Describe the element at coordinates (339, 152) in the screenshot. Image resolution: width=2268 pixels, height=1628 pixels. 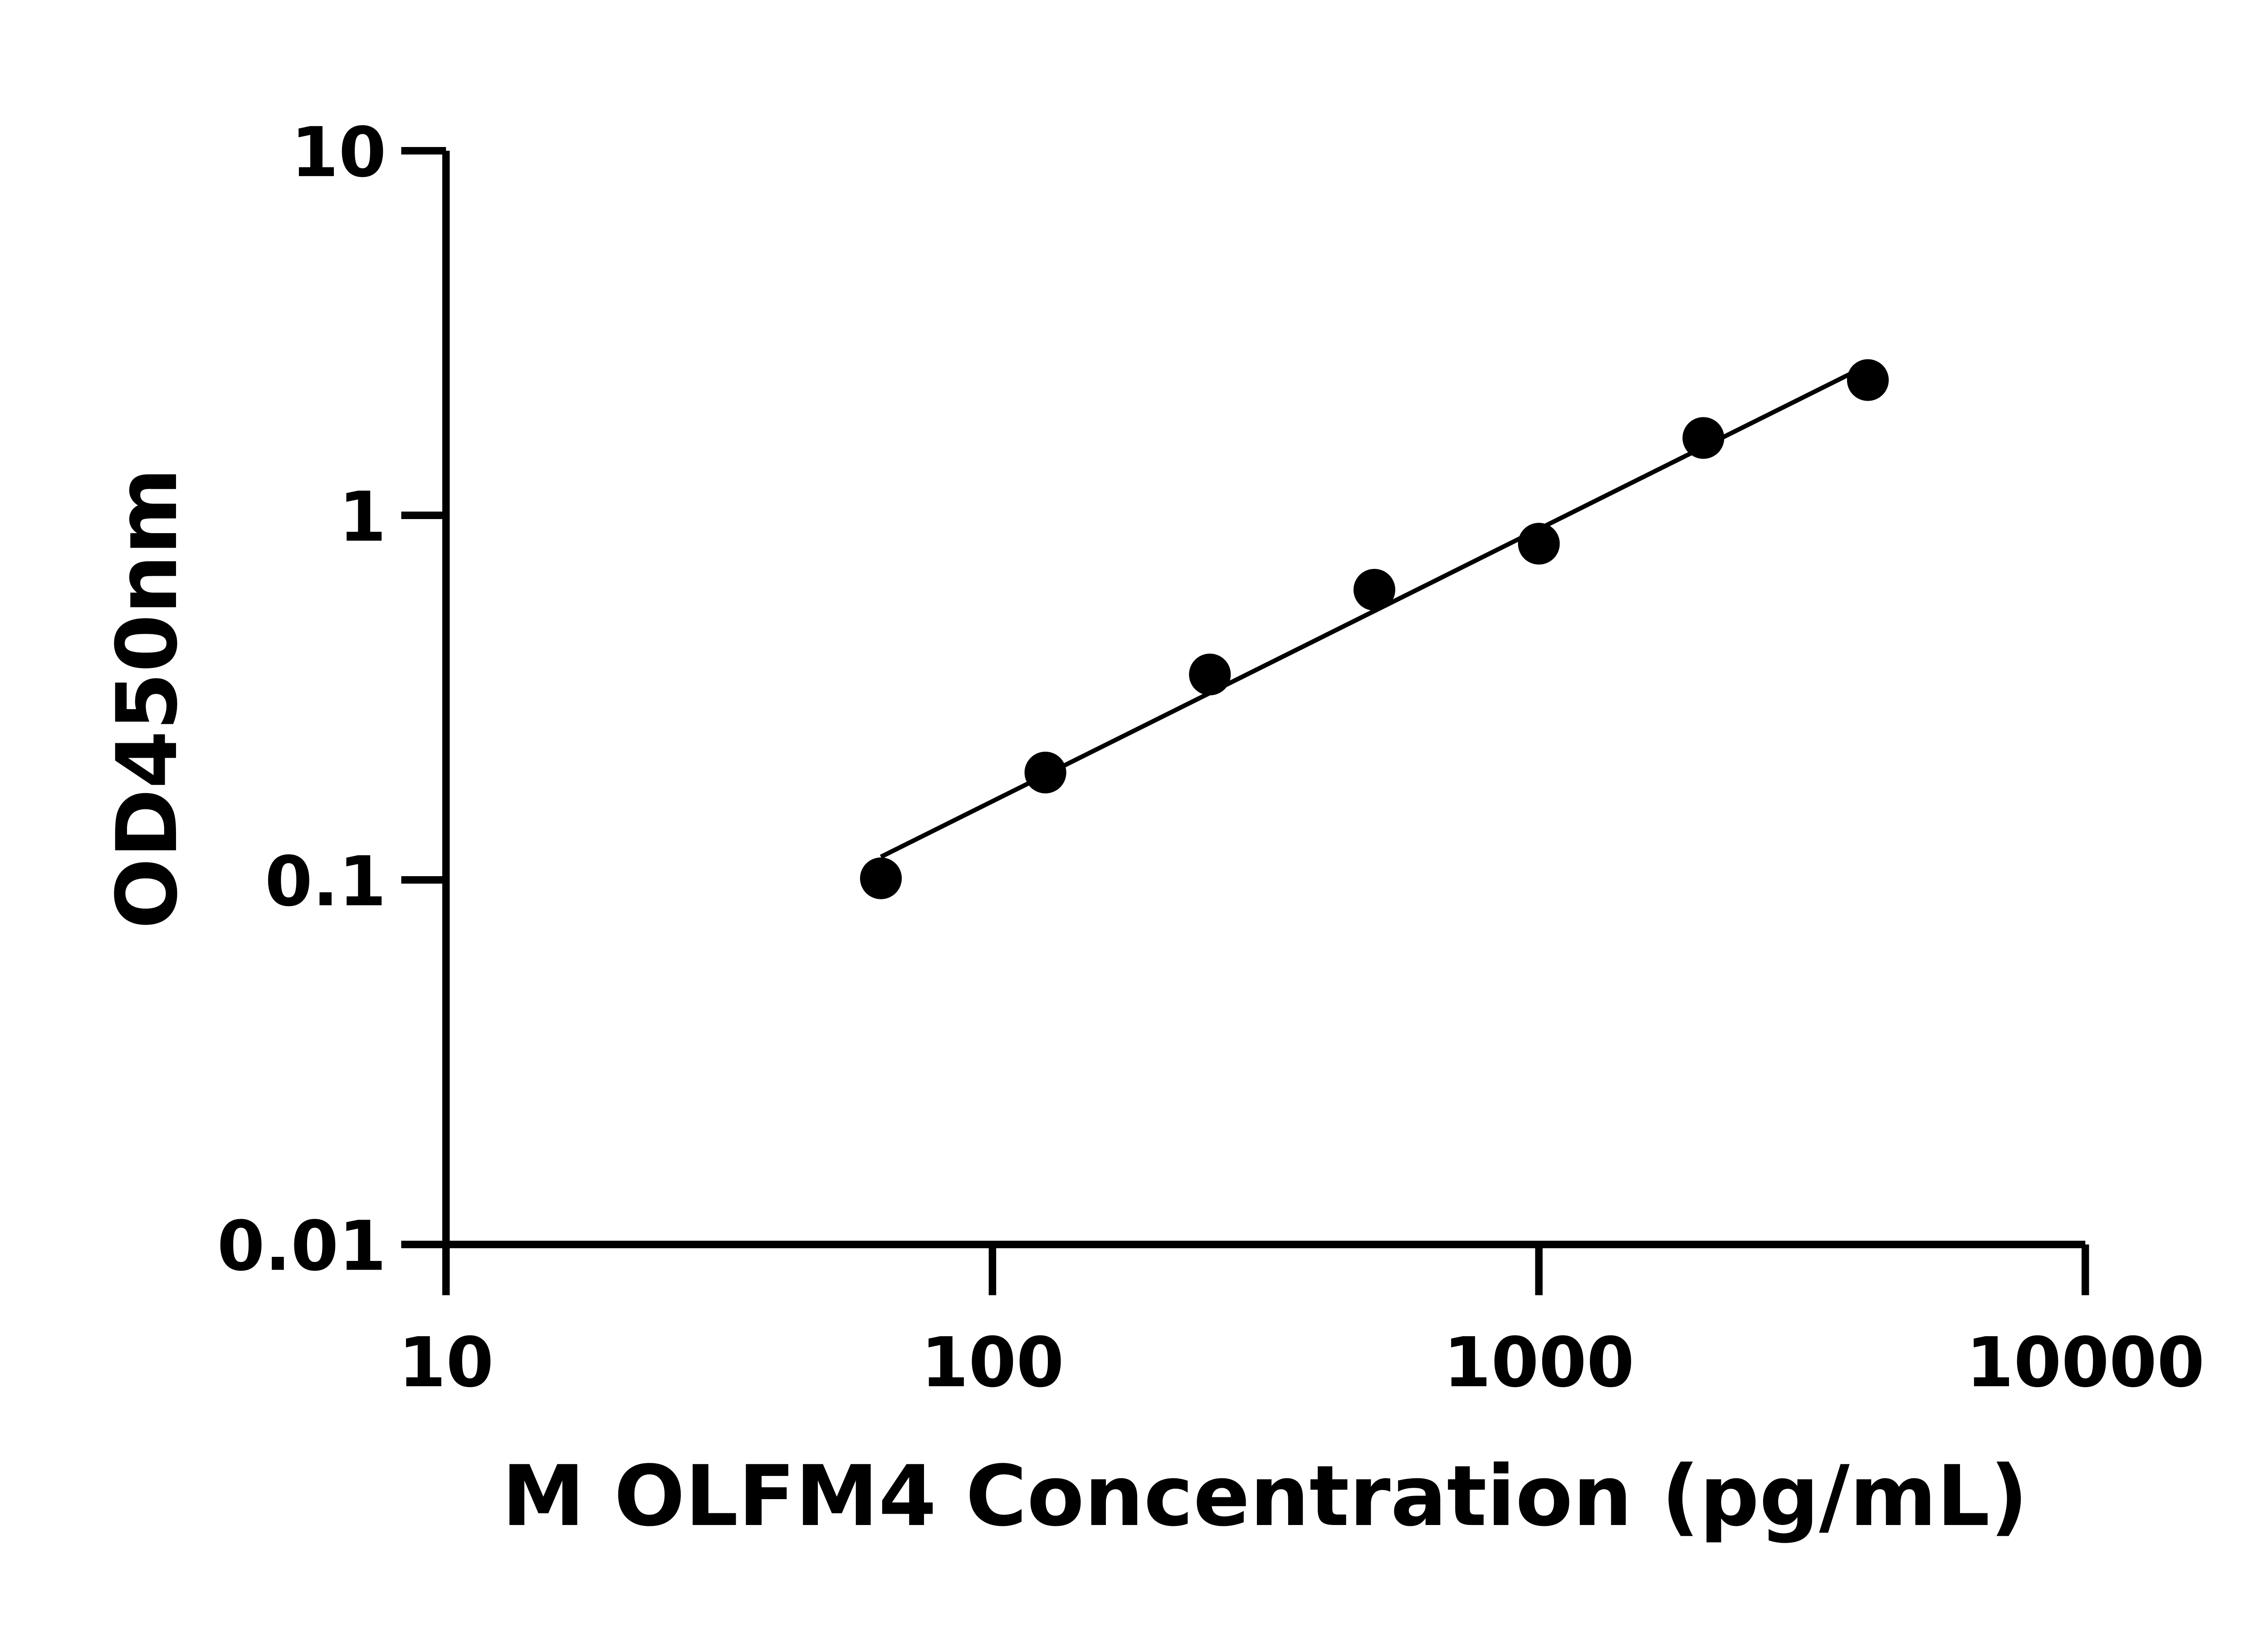
I see `y-tick-label: 10` at that location.